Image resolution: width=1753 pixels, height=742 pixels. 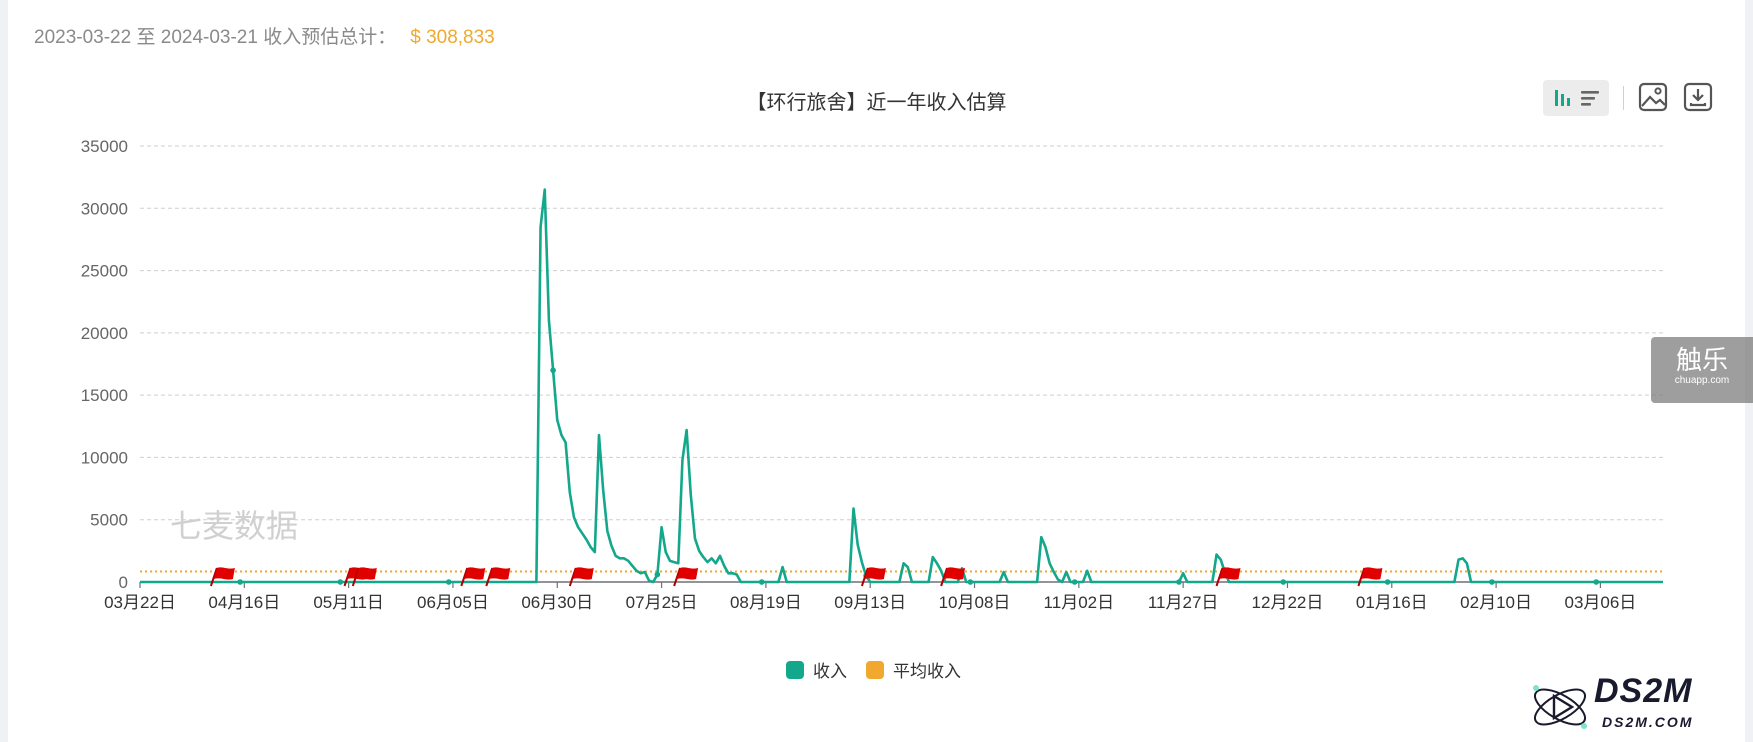 I want to click on download-icon, so click(x=1698, y=97).